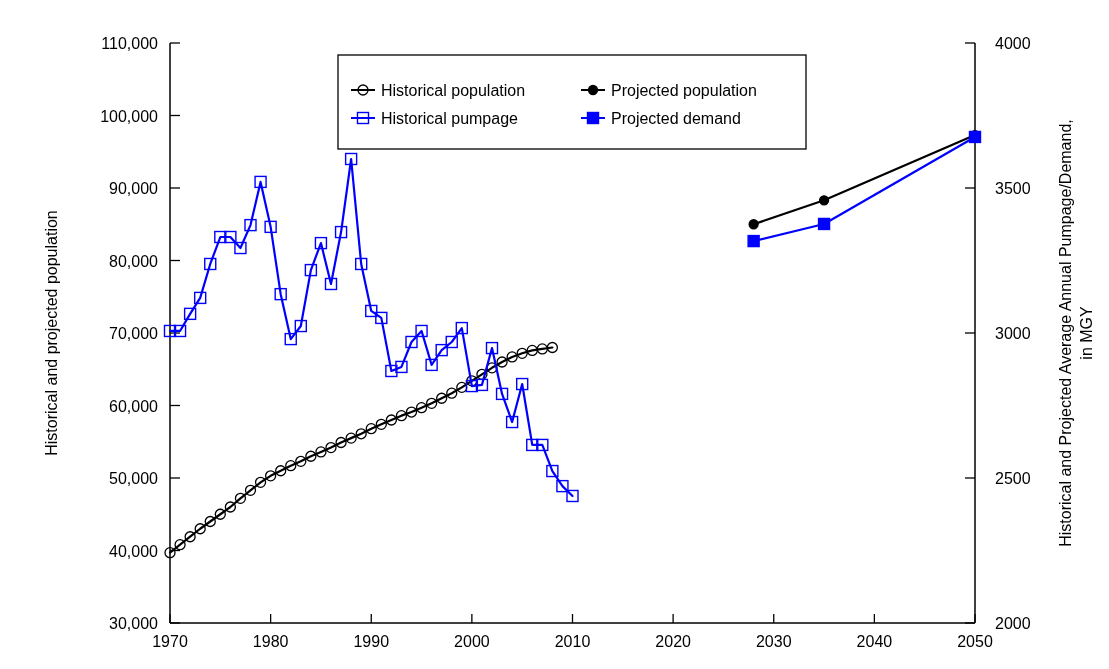  What do you see at coordinates (134, 406) in the screenshot?
I see `y-tick-label: 60,000` at bounding box center [134, 406].